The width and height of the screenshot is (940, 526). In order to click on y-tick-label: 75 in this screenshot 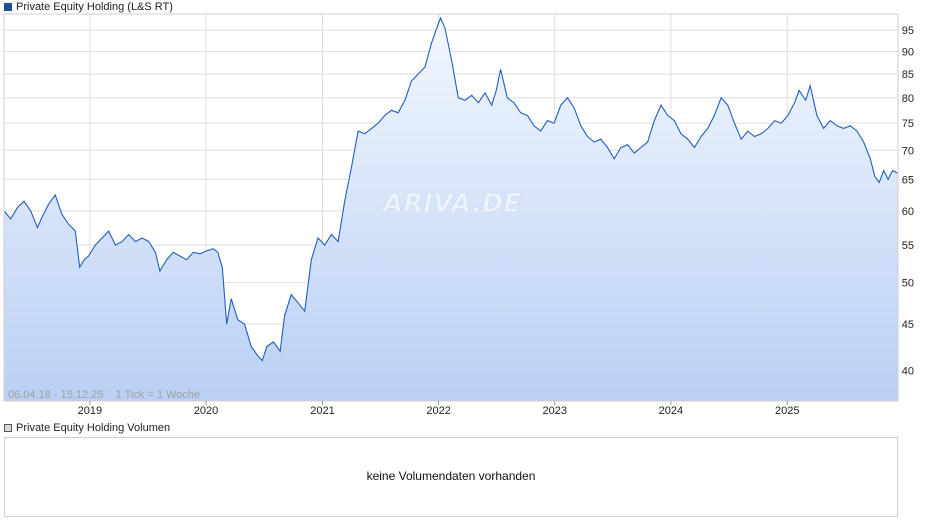, I will do `click(908, 124)`.